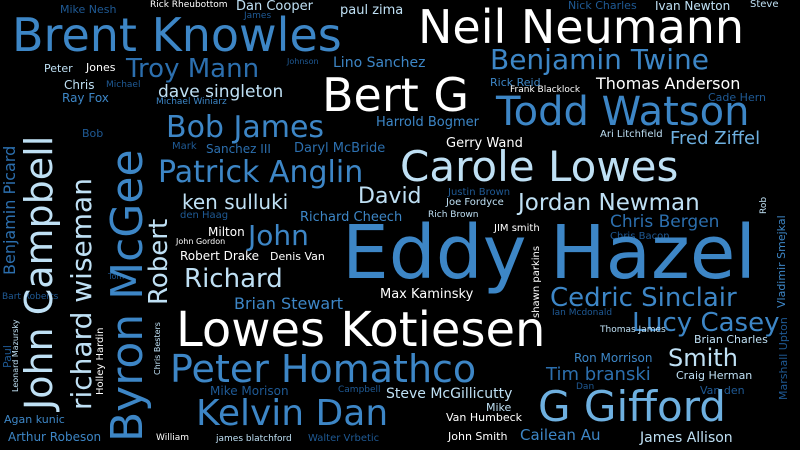 This screenshot has width=800, height=450. I want to click on word-sanchez-iii: Sanchez III, so click(238, 149).